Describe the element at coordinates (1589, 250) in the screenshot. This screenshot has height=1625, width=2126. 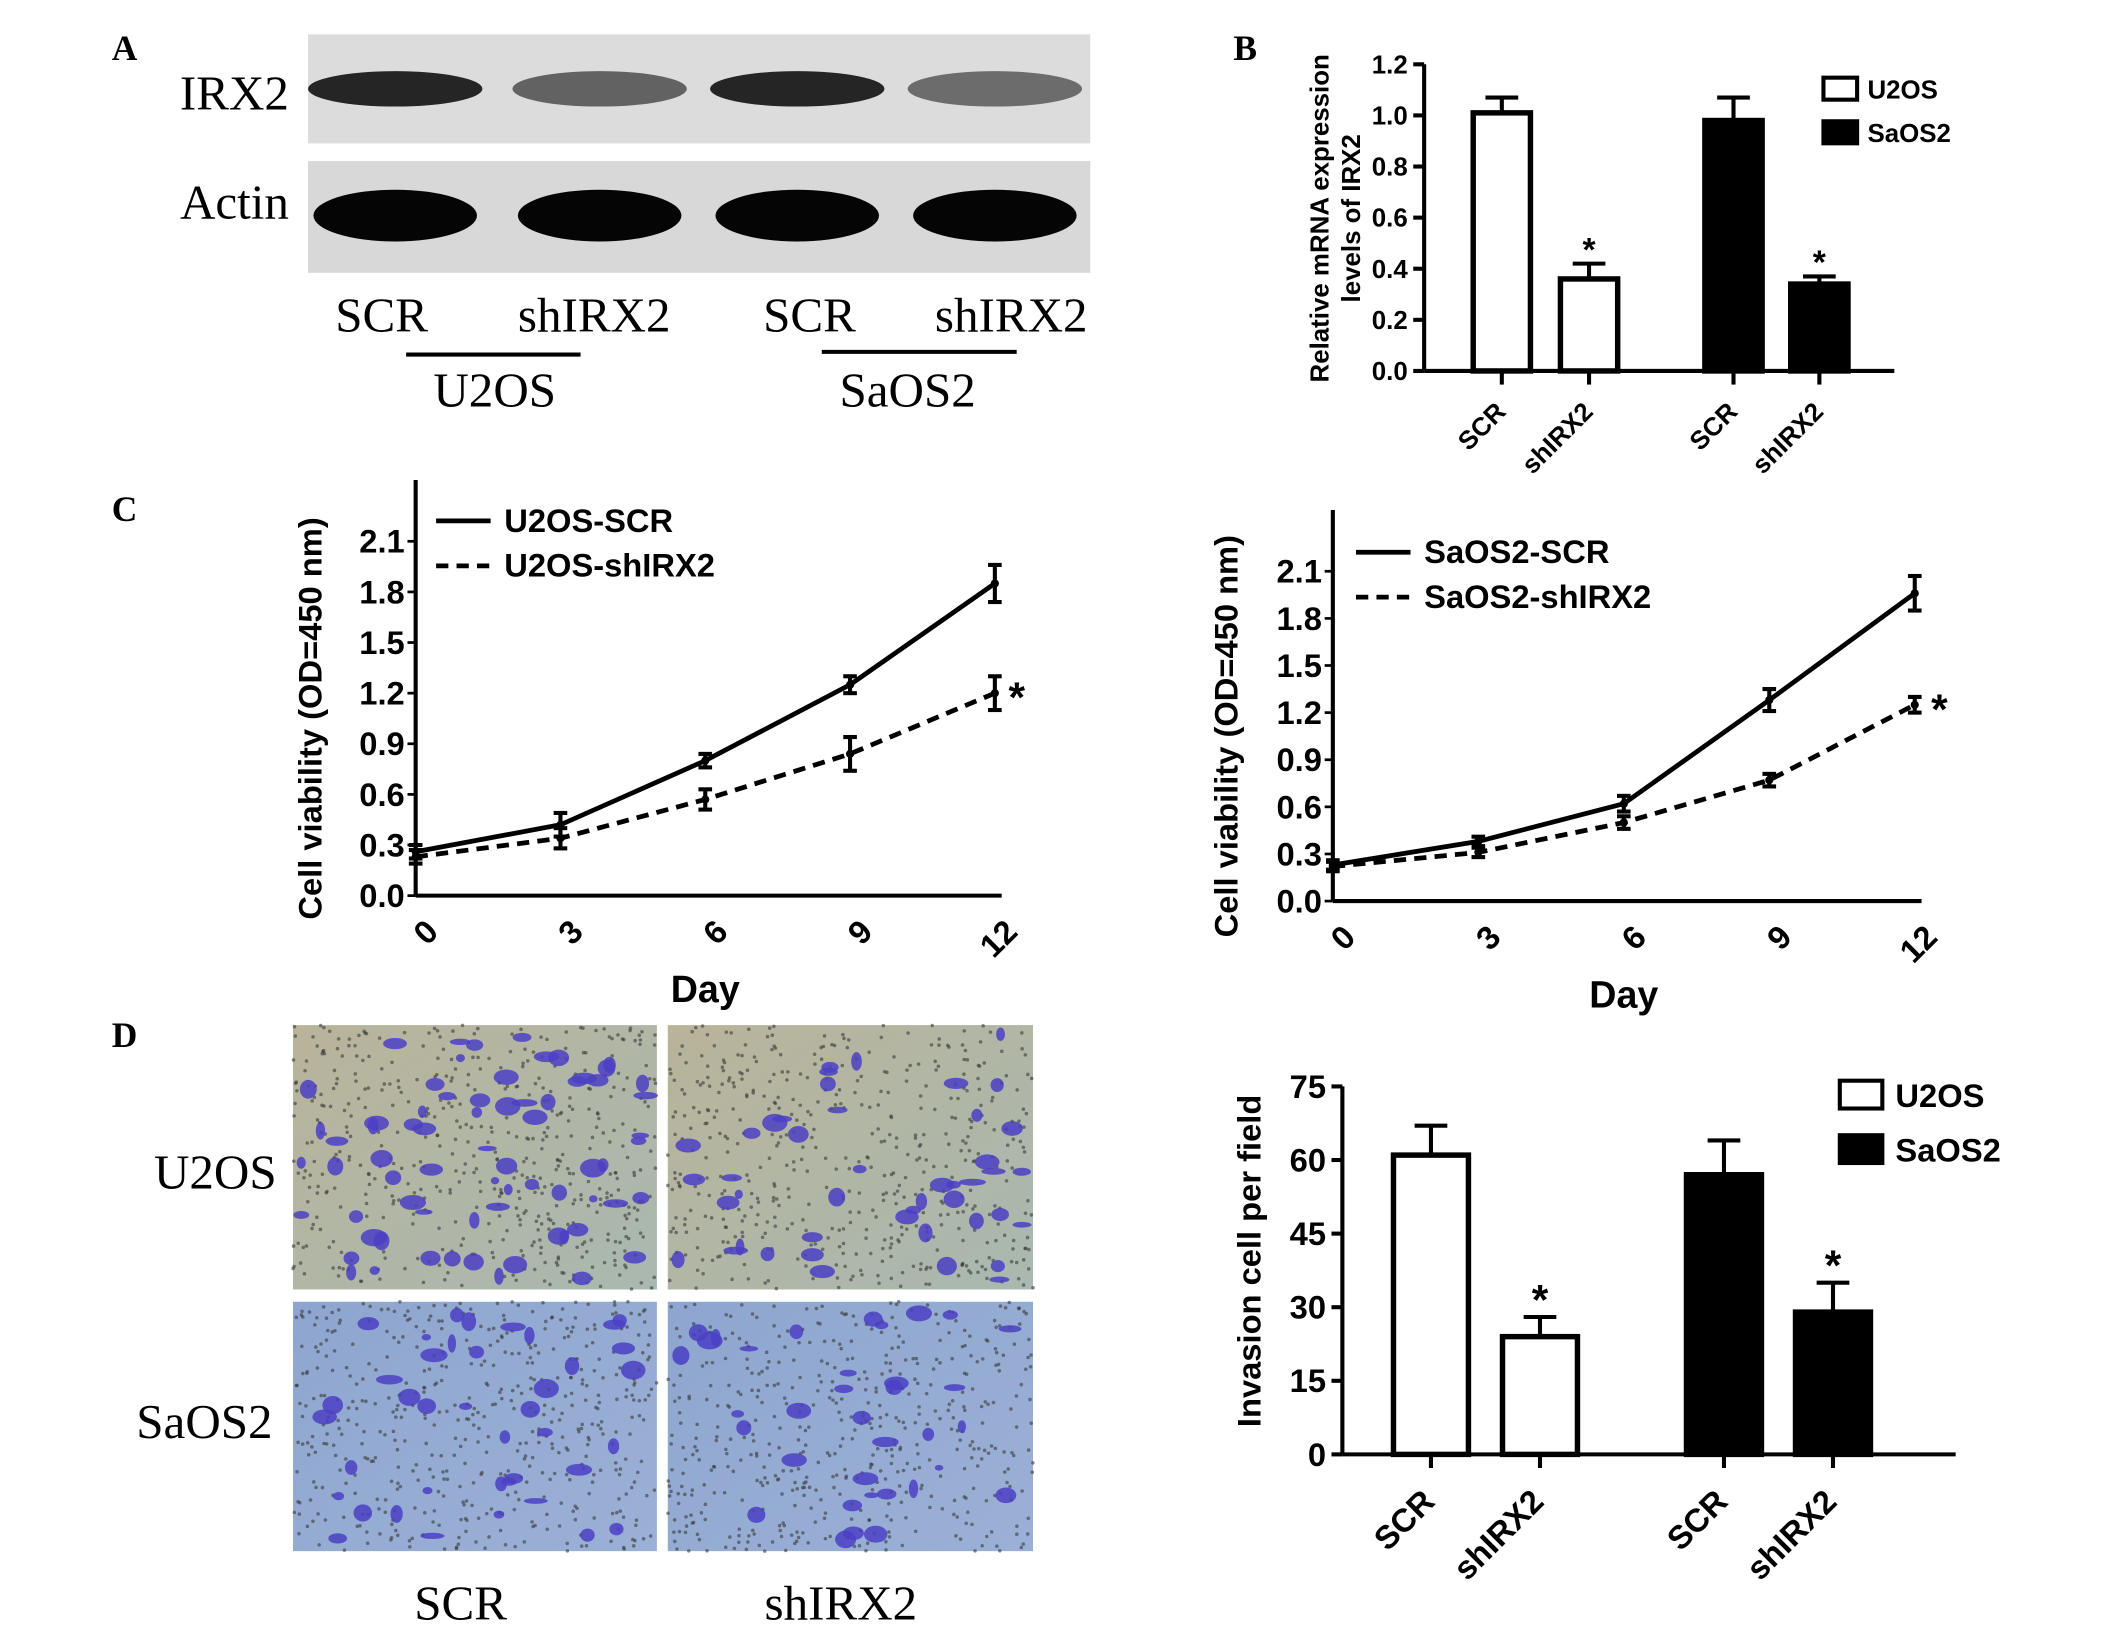
I see `significance-marker: *` at that location.